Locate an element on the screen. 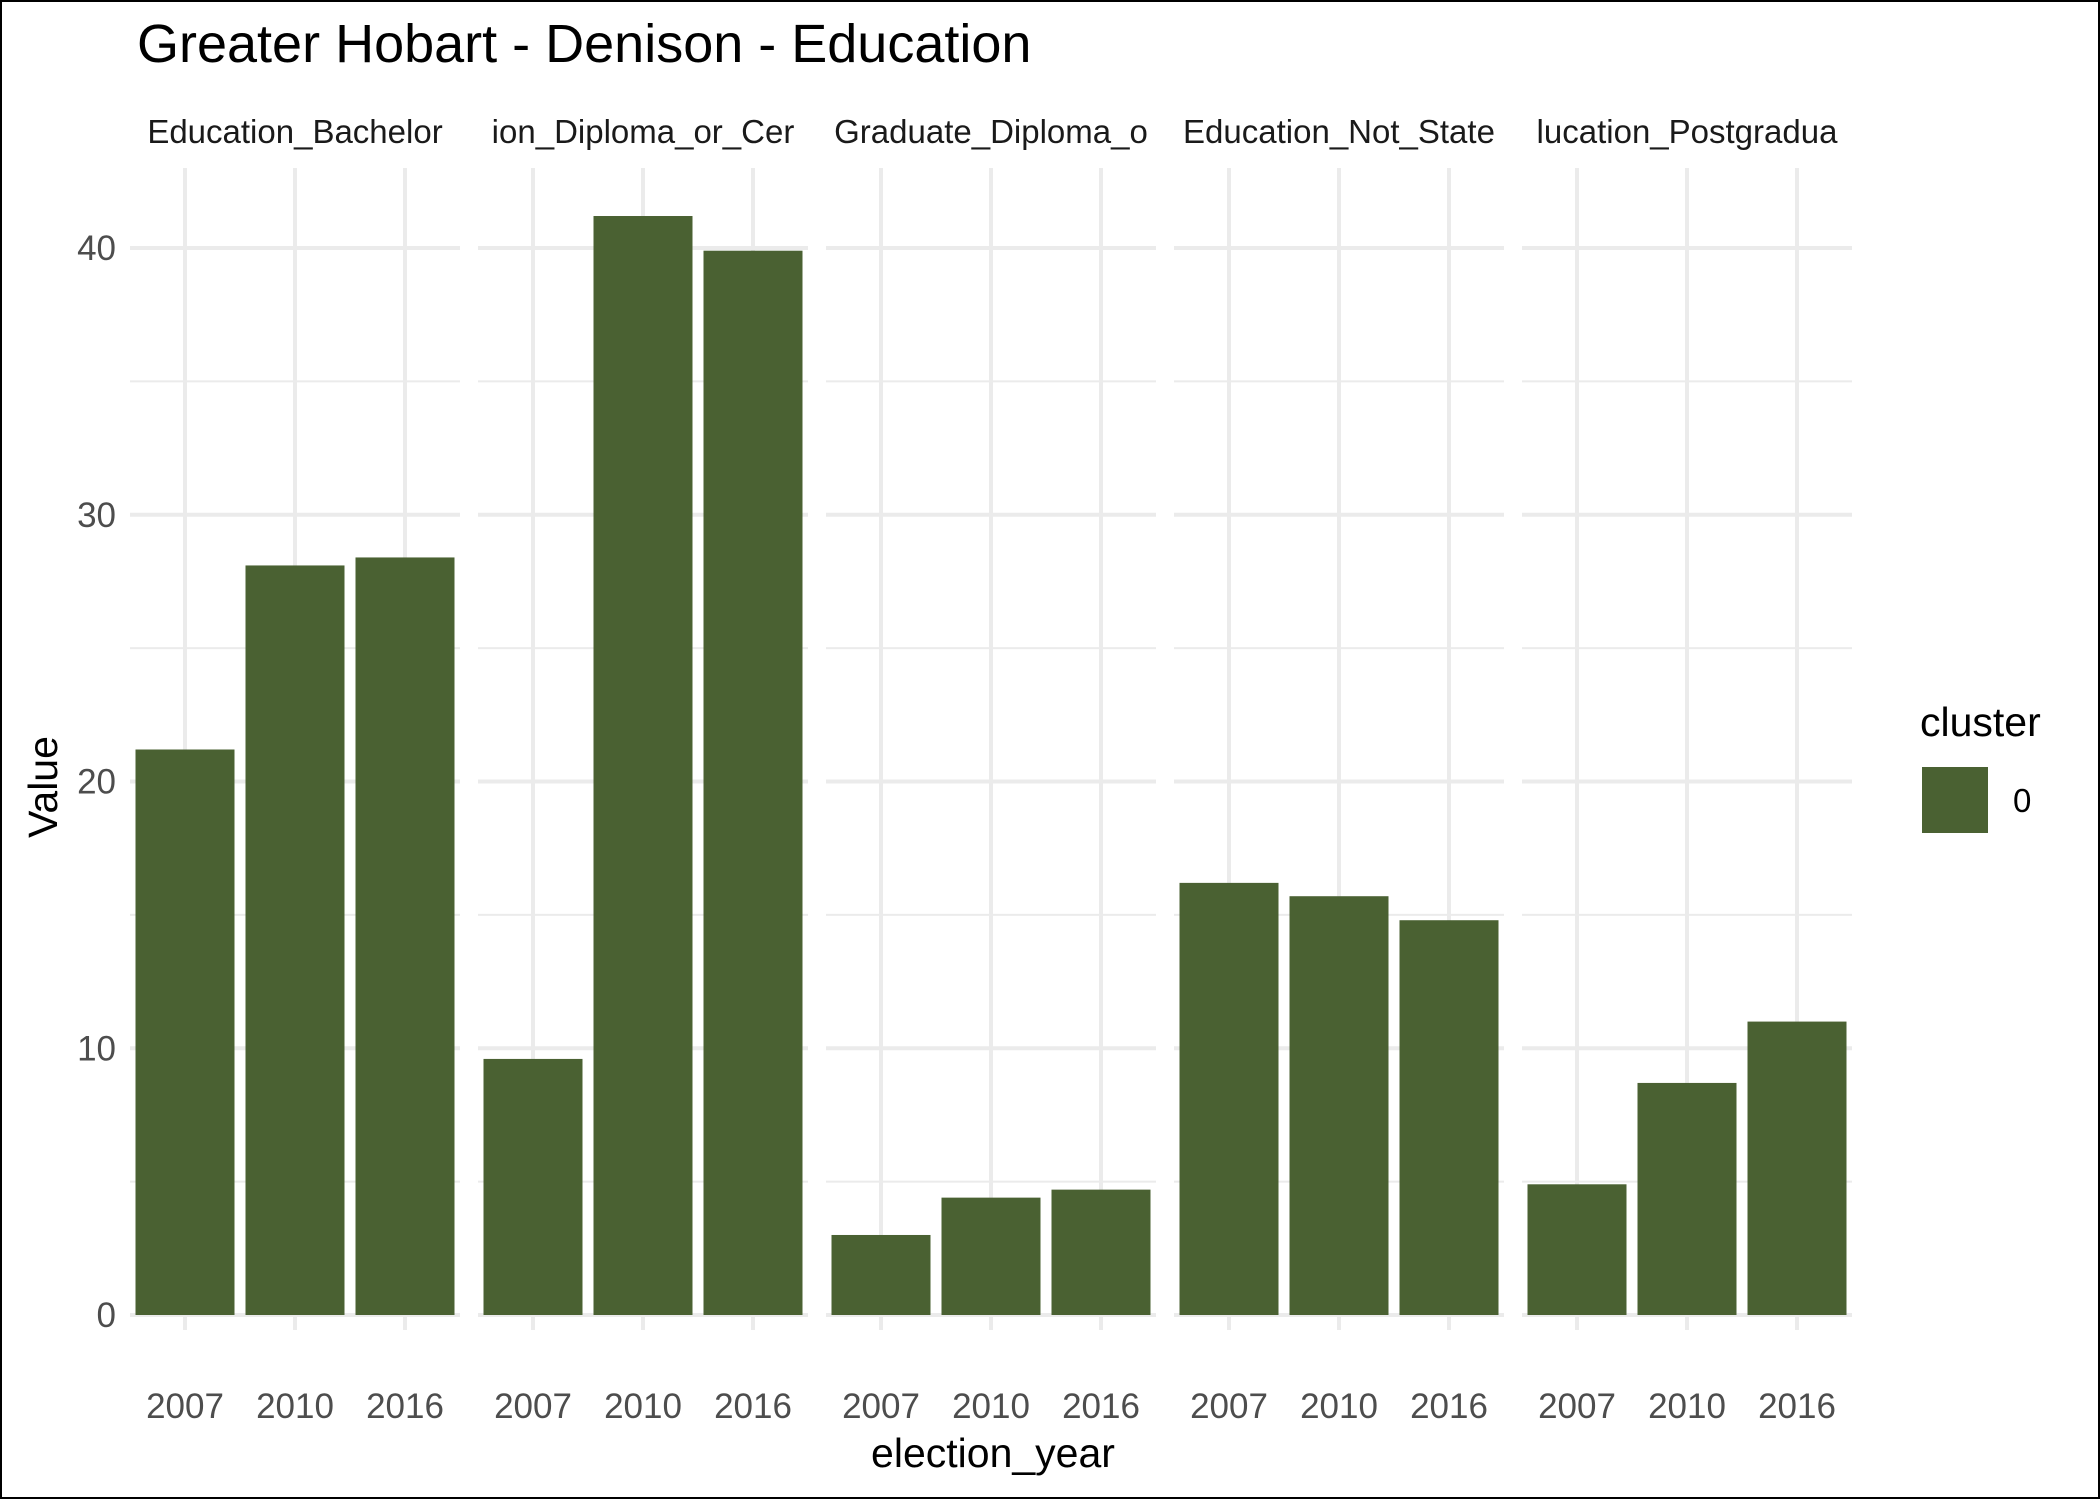  facet-strip-label: Graduate_Diploma_o is located at coordinates (991, 131).